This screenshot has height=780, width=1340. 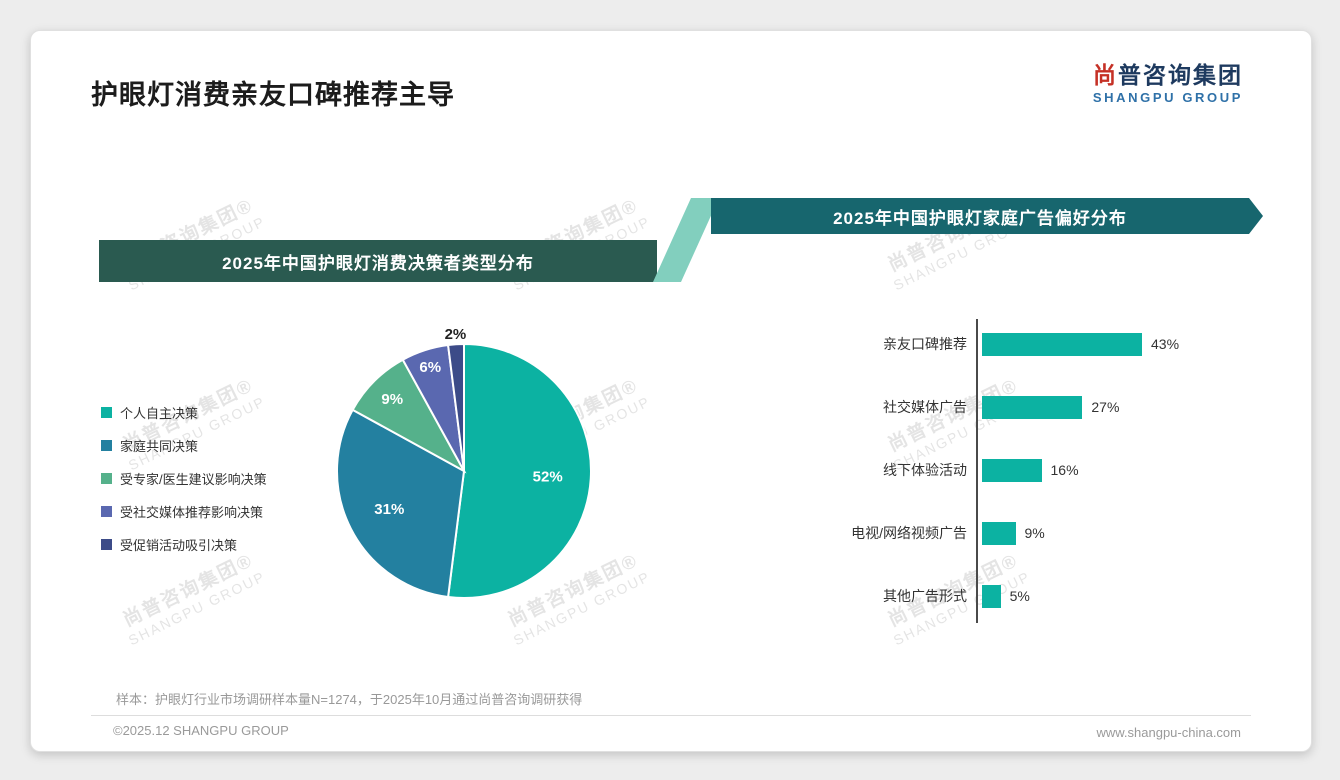 I want to click on pie-slice-label: 2%, so click(x=456, y=334).